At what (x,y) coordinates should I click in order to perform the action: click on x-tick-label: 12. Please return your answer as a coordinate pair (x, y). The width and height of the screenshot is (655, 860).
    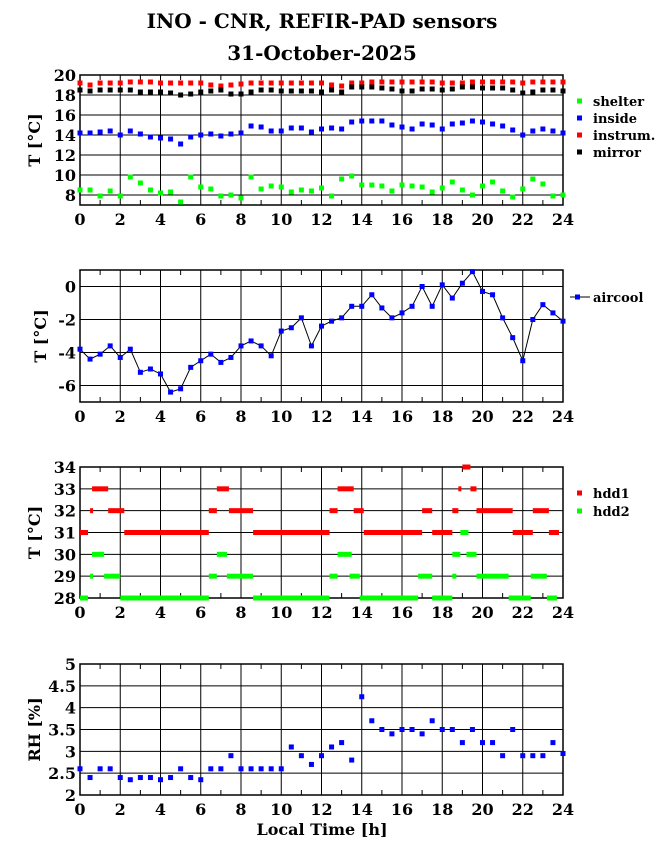
    Looking at the image, I should click on (321, 416).